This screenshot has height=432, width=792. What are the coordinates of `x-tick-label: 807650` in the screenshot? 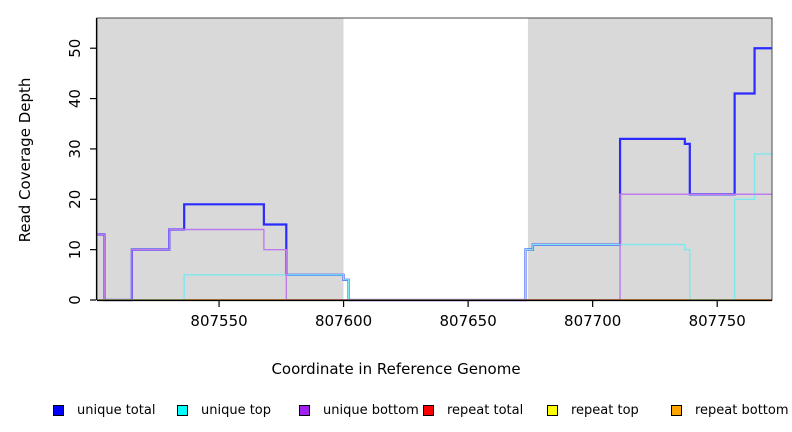 It's located at (467, 321).